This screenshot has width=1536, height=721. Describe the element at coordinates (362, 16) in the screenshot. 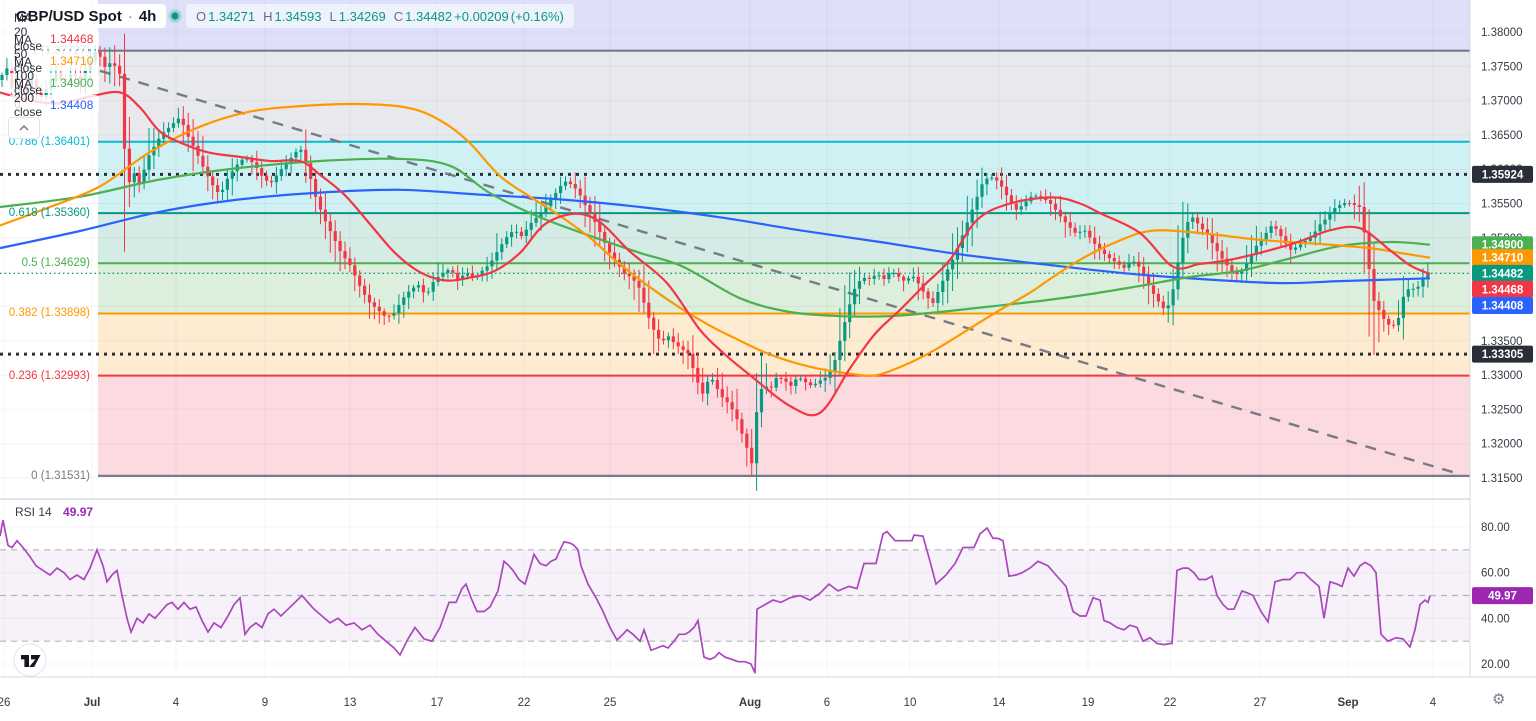

I see `low-value: 1.34269` at that location.